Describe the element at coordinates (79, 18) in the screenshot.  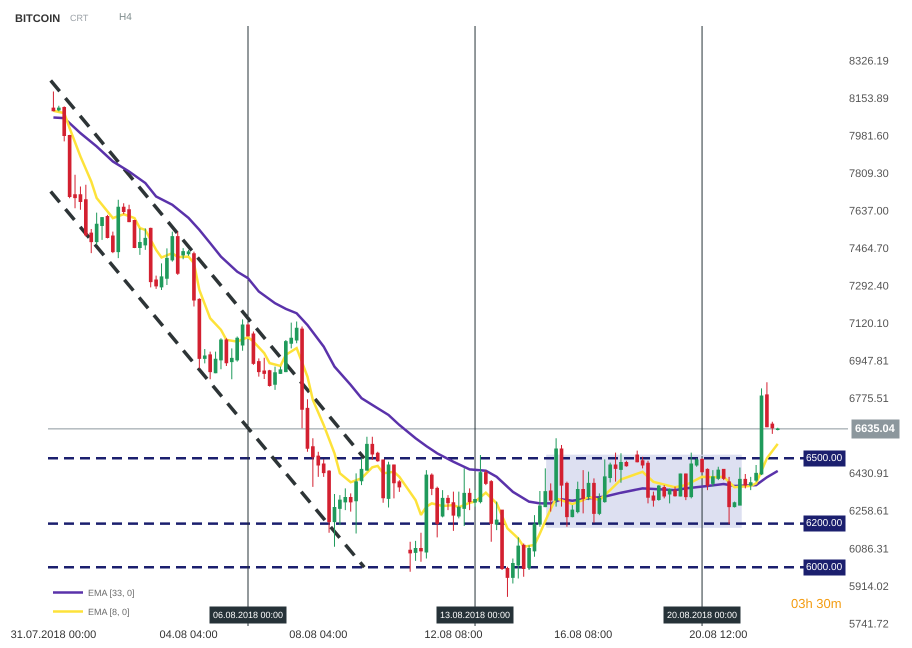
I see `text: CRT` at that location.